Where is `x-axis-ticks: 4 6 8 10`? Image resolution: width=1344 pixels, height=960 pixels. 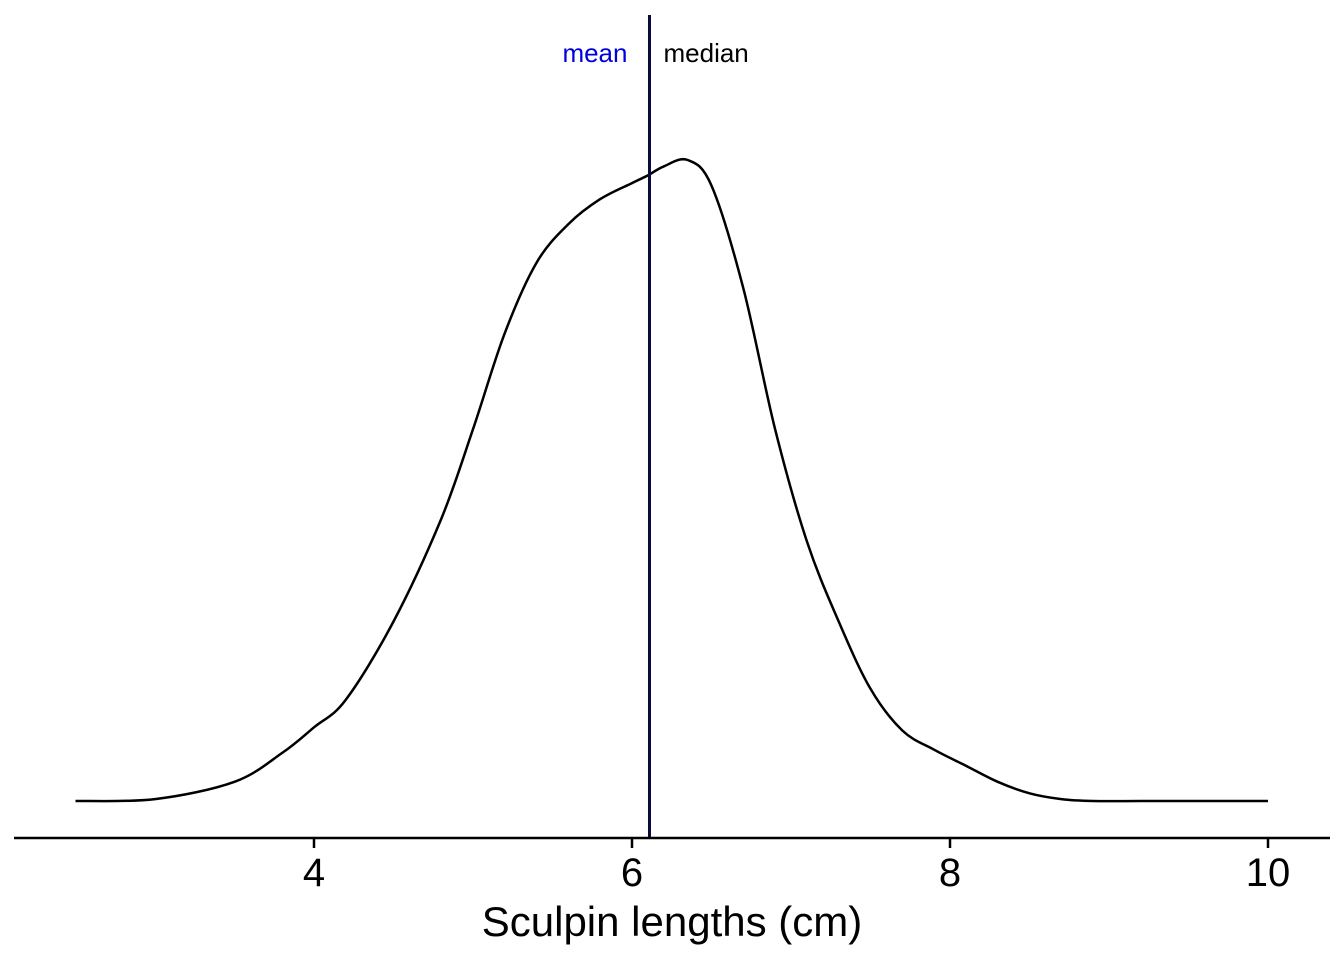 x-axis-ticks: 4 6 8 10 is located at coordinates (796, 866).